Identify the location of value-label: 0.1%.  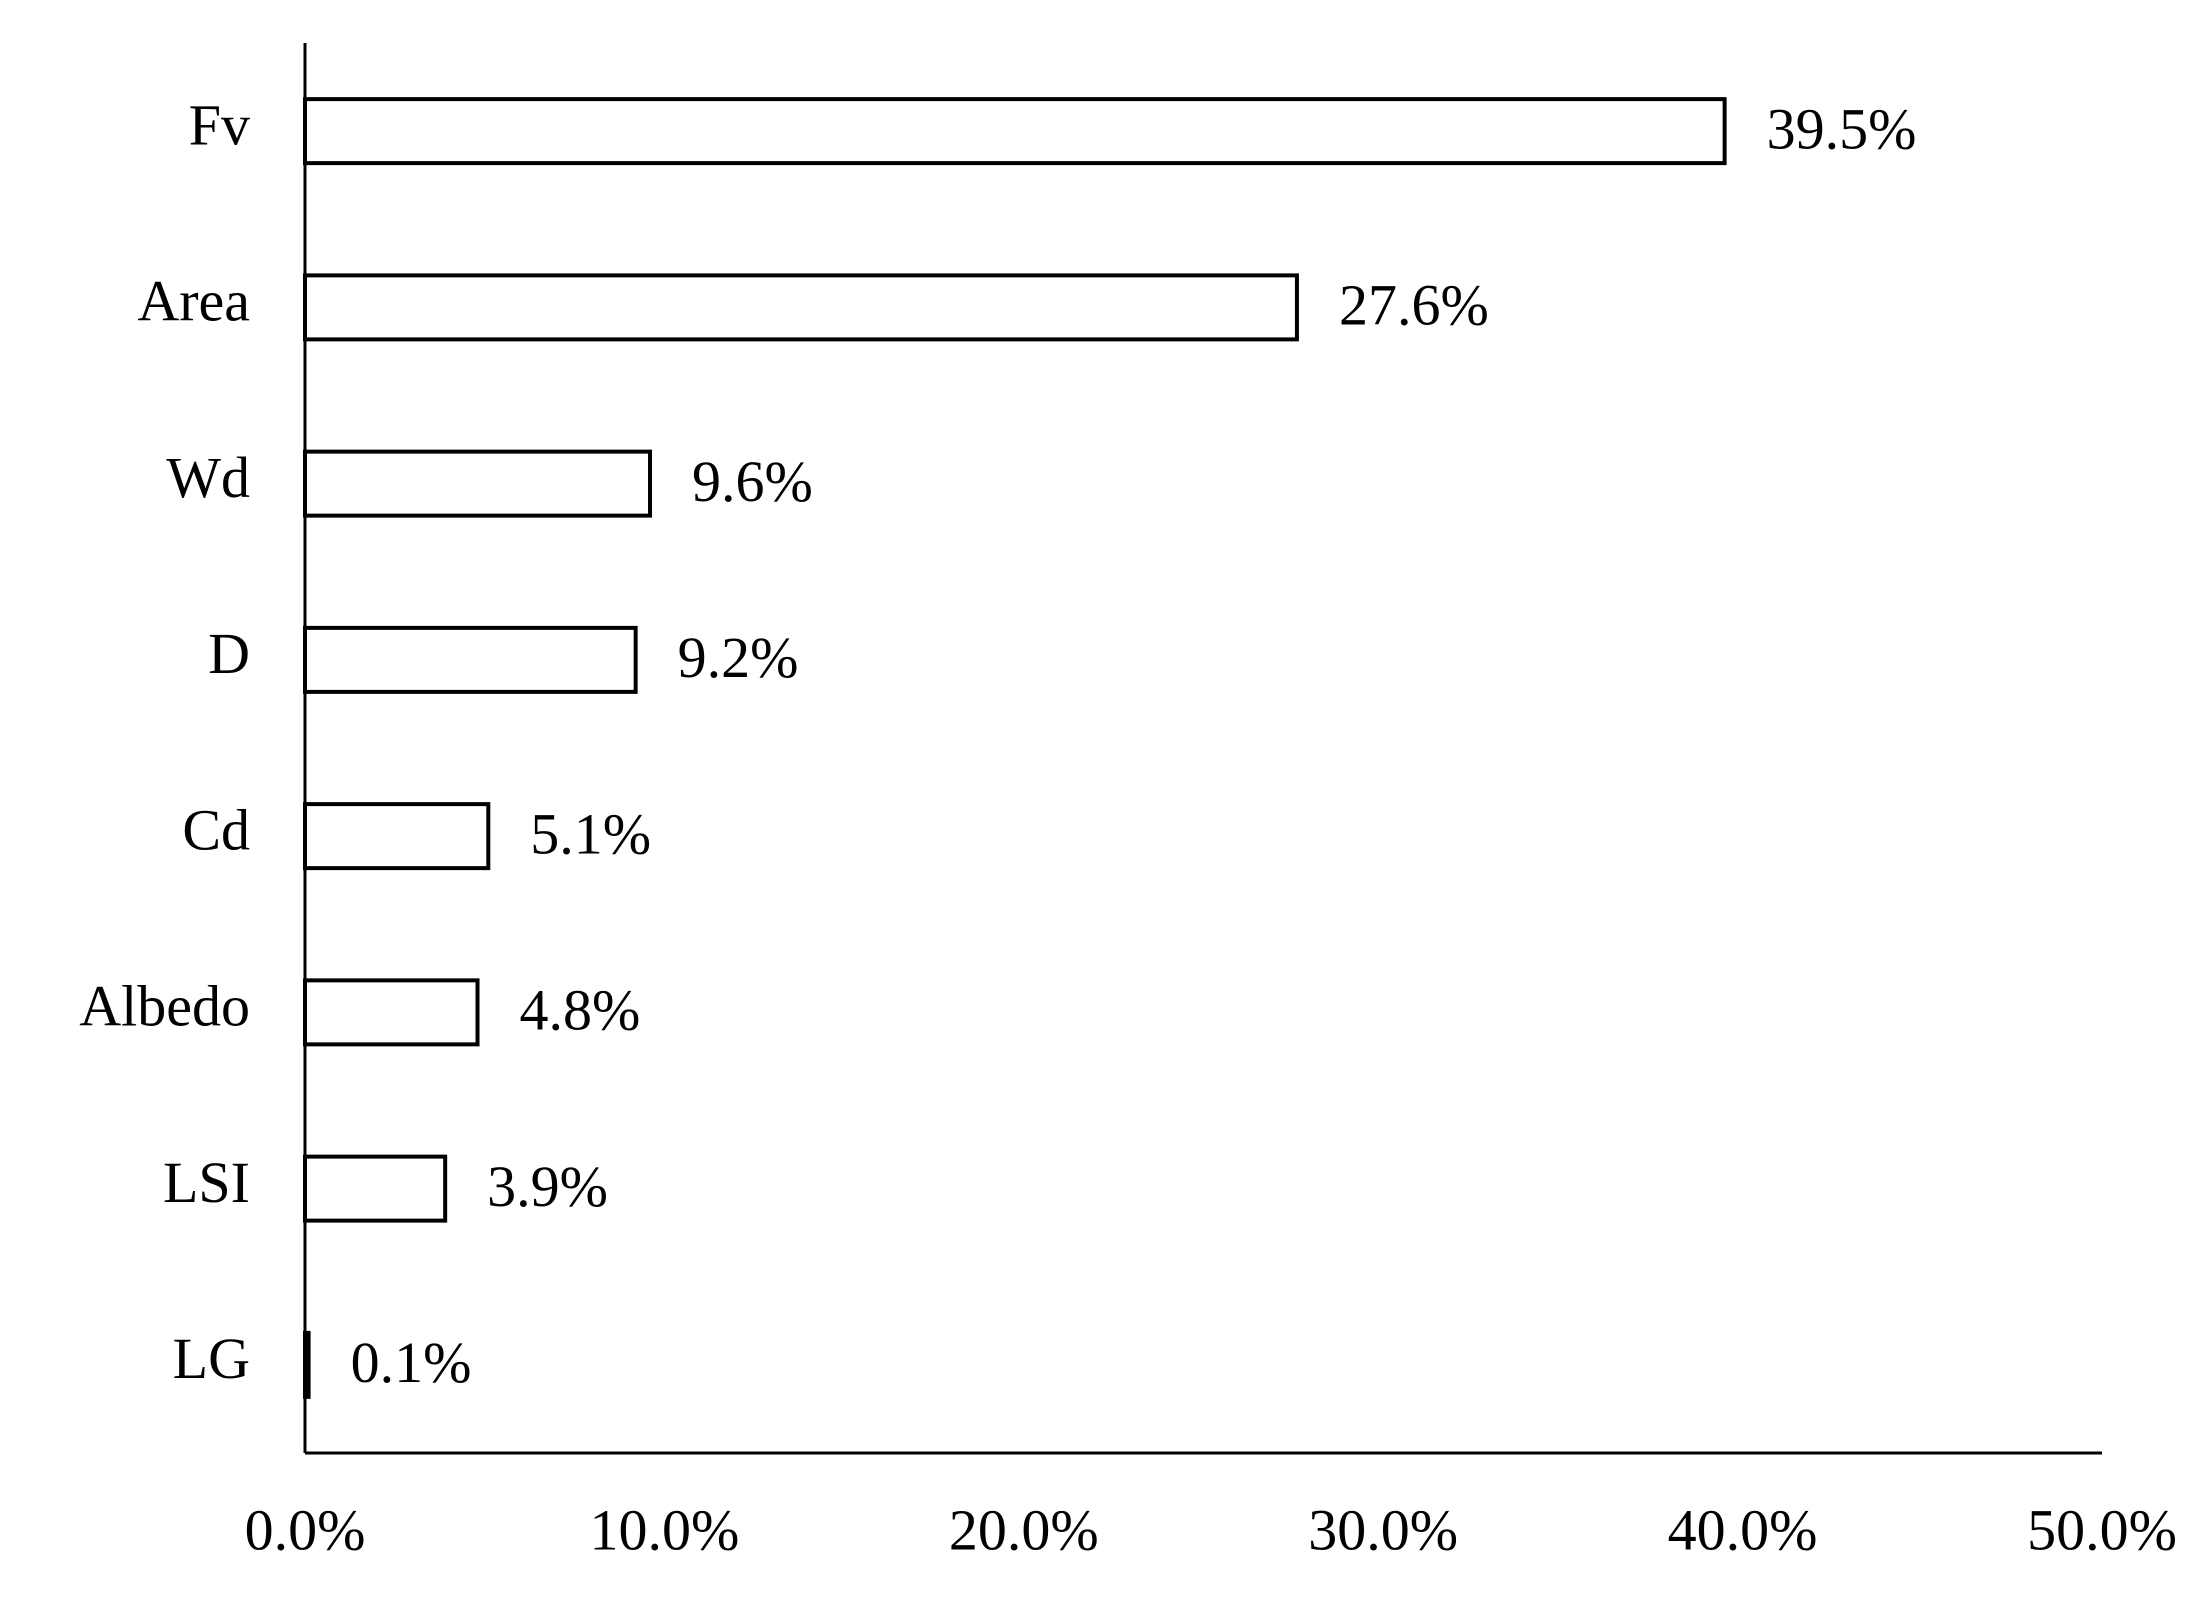
(411, 1362).